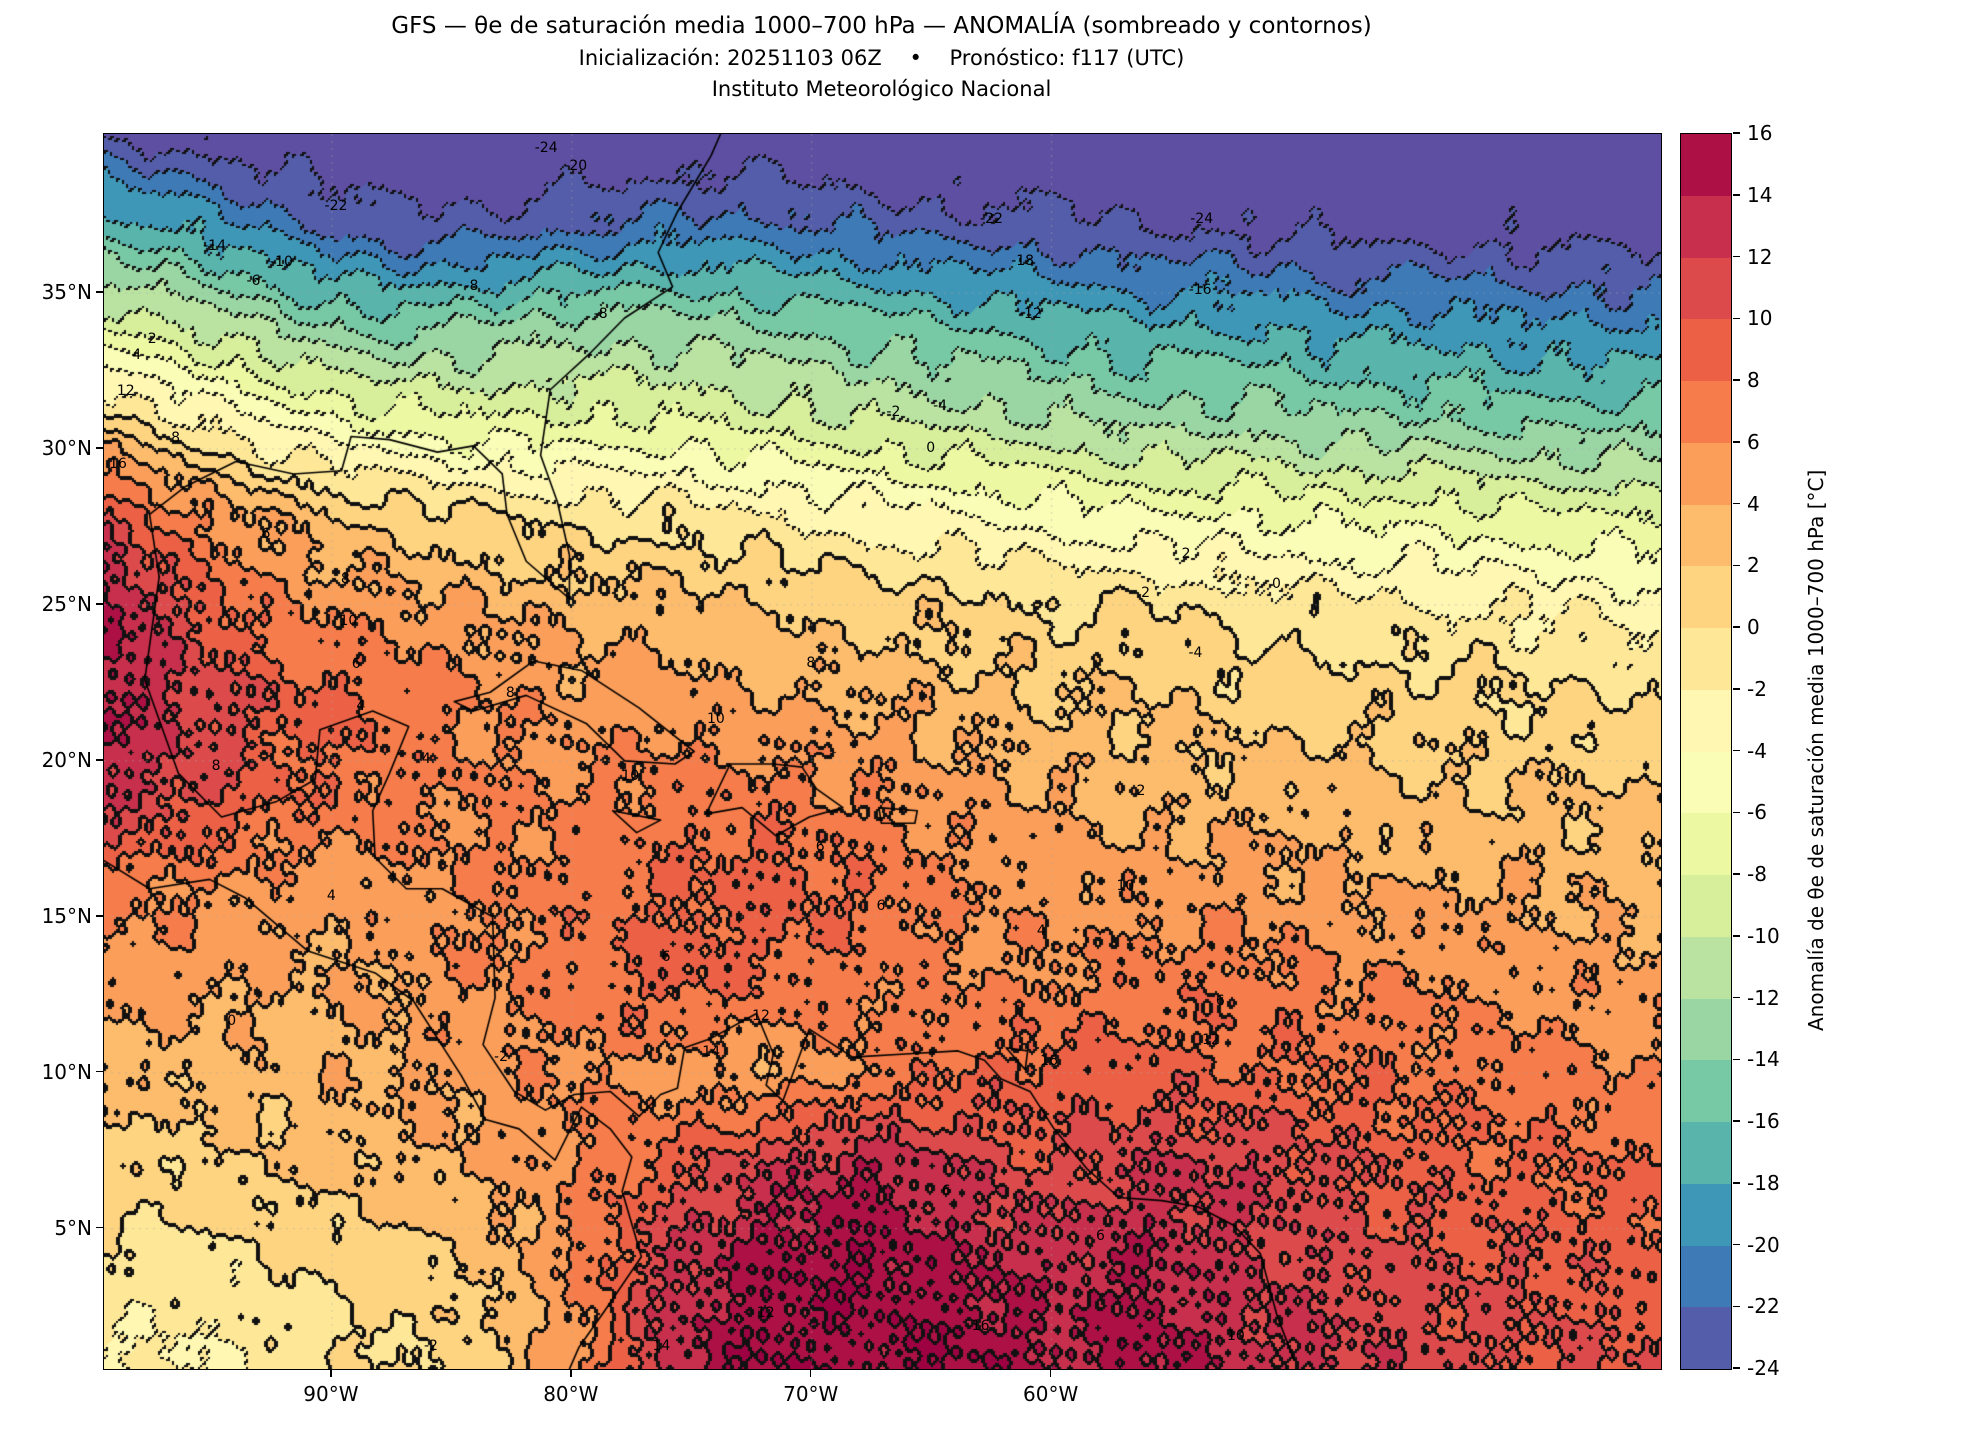 This screenshot has width=1980, height=1440. What do you see at coordinates (66, 603) in the screenshot?
I see `y-tick-label: 25°N` at bounding box center [66, 603].